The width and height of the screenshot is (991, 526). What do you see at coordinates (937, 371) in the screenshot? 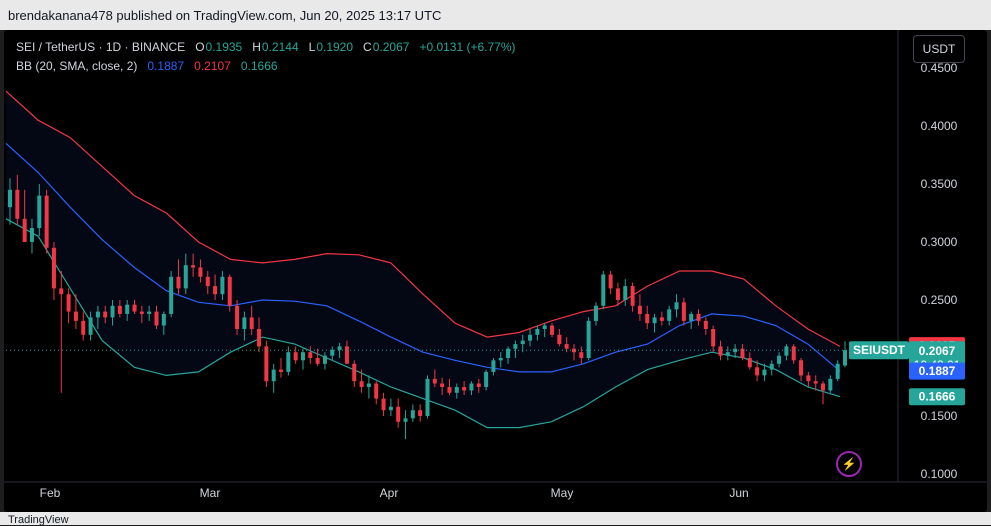
I see `mid-price-tag-bg` at bounding box center [937, 371].